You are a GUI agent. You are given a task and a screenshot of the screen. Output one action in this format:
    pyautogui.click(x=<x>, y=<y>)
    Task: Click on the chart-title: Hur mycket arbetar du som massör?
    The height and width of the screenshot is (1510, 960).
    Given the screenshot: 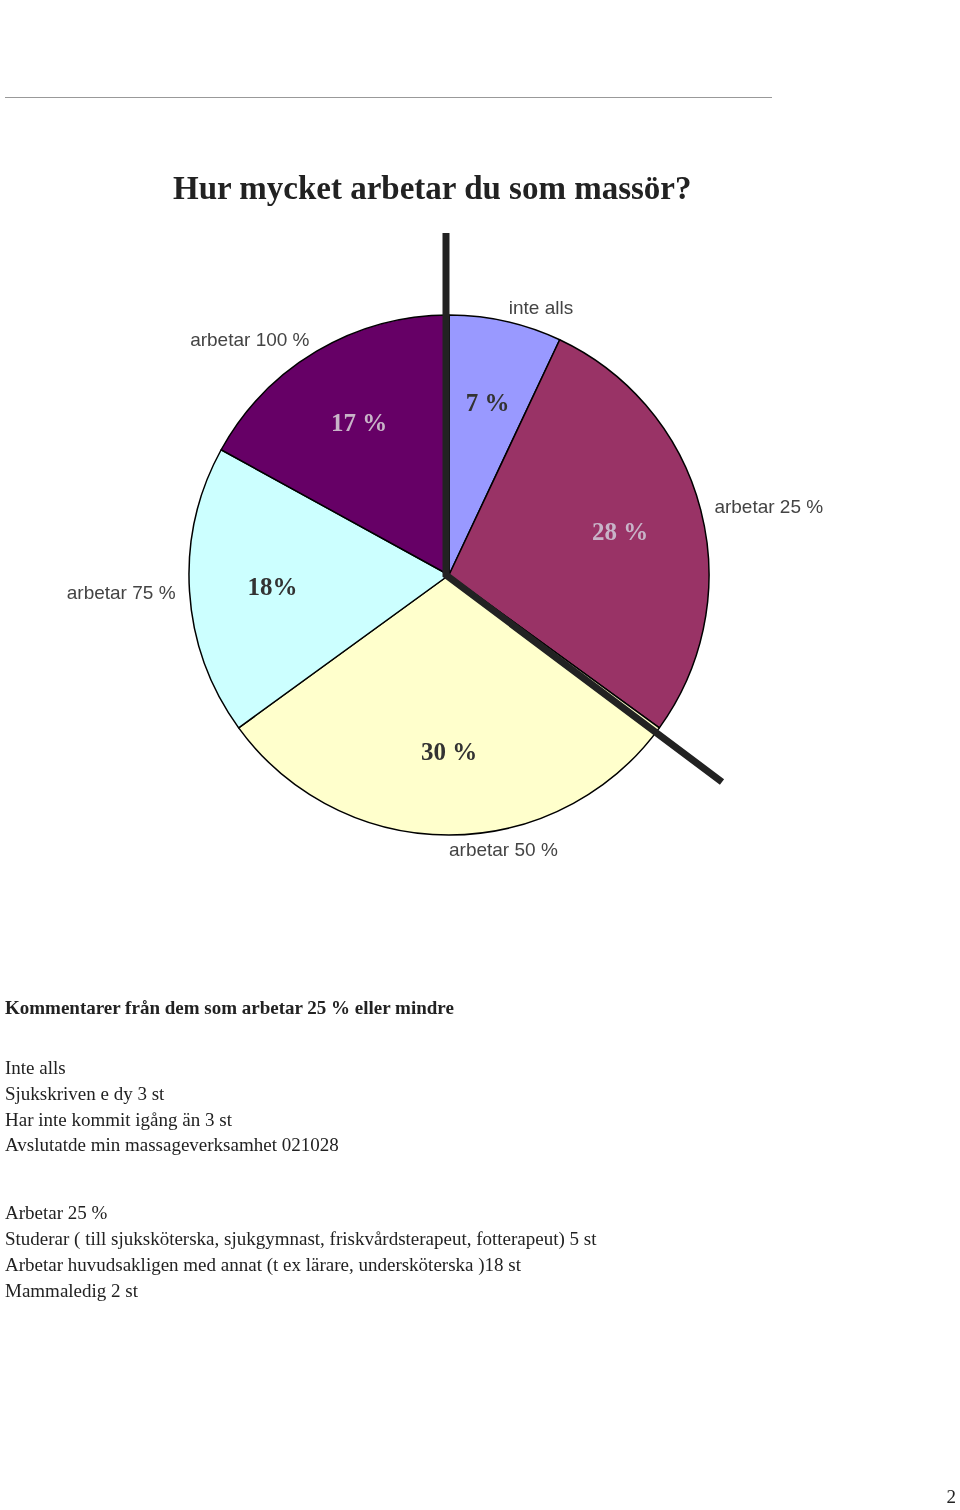 What is the action you would take?
    pyautogui.click(x=432, y=187)
    